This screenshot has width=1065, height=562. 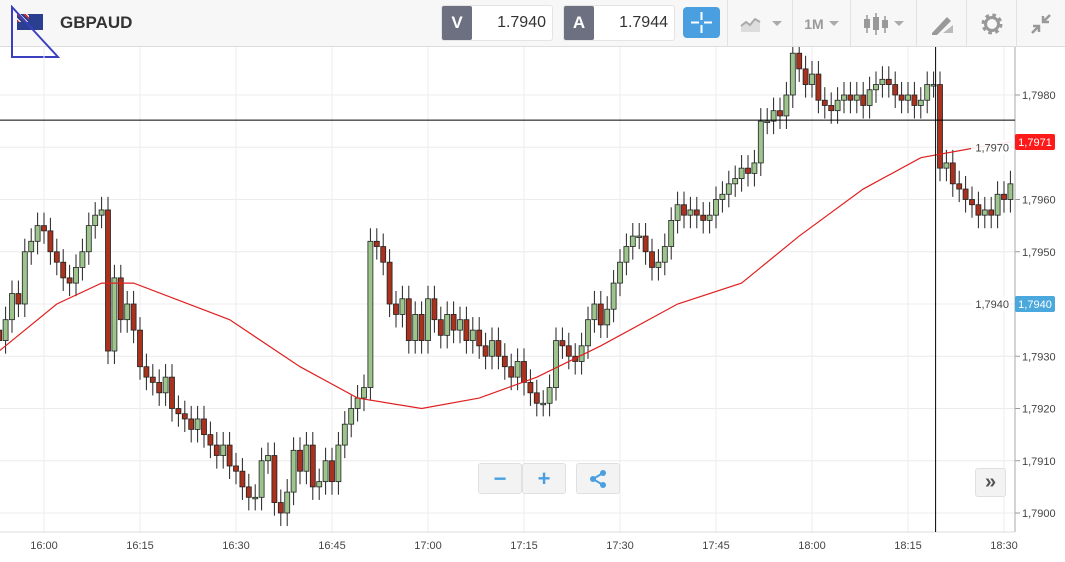 I want to click on chart-type-dropdown, so click(x=883, y=23).